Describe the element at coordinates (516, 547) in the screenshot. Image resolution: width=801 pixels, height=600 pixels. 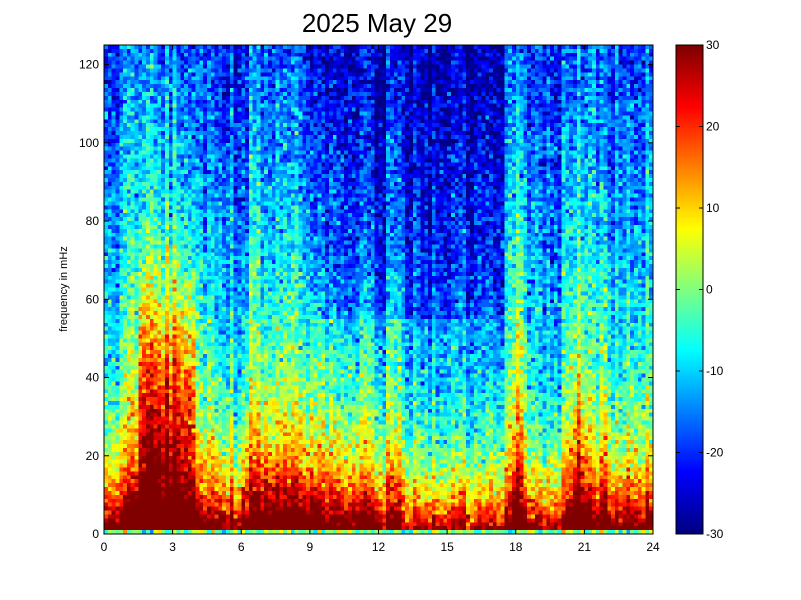
I see `x-tick-label: 18` at that location.